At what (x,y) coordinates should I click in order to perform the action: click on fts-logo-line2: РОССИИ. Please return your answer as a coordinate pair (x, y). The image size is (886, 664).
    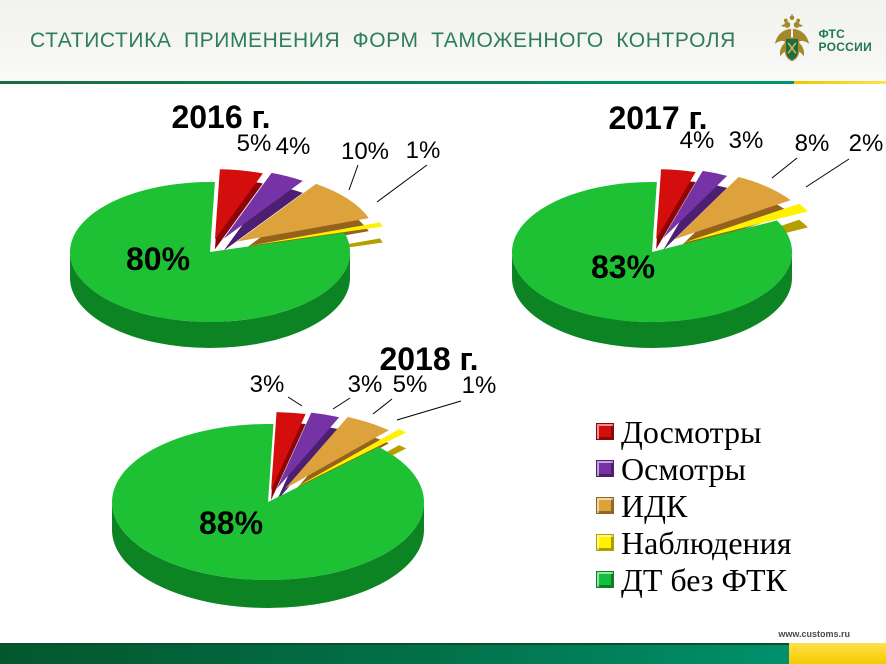
    Looking at the image, I should click on (845, 46).